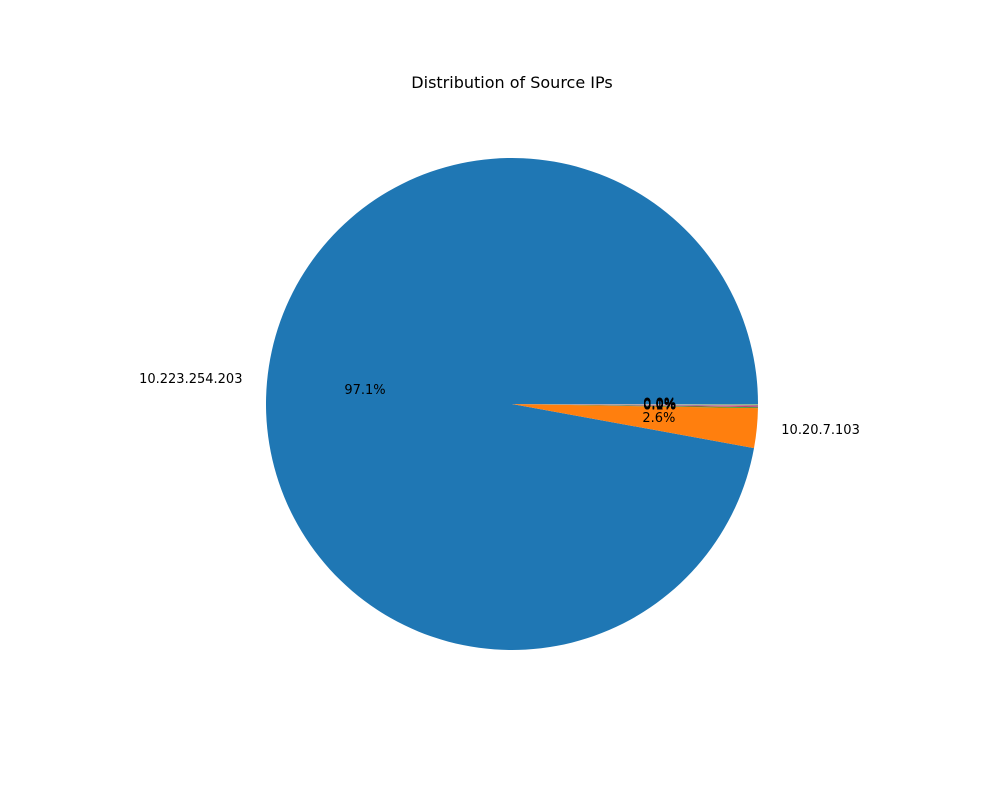  Describe the element at coordinates (190, 379) in the screenshot. I see `slice-label-0: 10.223.254.203` at that location.